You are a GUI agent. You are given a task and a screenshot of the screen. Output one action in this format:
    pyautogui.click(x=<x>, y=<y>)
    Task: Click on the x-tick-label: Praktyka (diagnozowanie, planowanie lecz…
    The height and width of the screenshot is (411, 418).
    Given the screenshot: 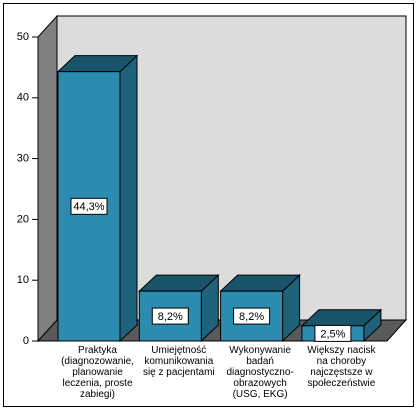 What is the action you would take?
    pyautogui.click(x=97, y=372)
    